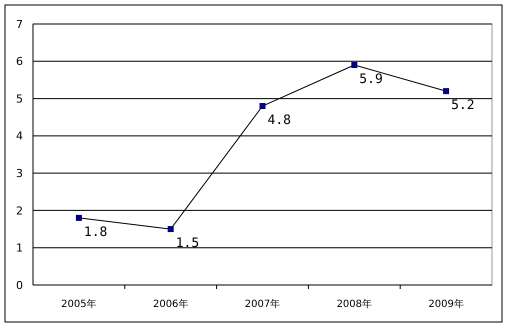  Describe the element at coordinates (79, 304) in the screenshot. I see `x-tick-label: 2005年` at that location.